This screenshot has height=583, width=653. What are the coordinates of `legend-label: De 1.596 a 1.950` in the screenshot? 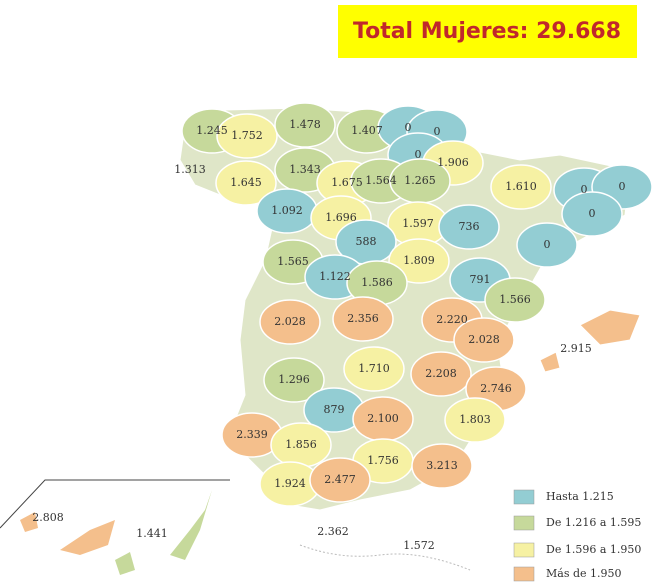 It's located at (593, 549).